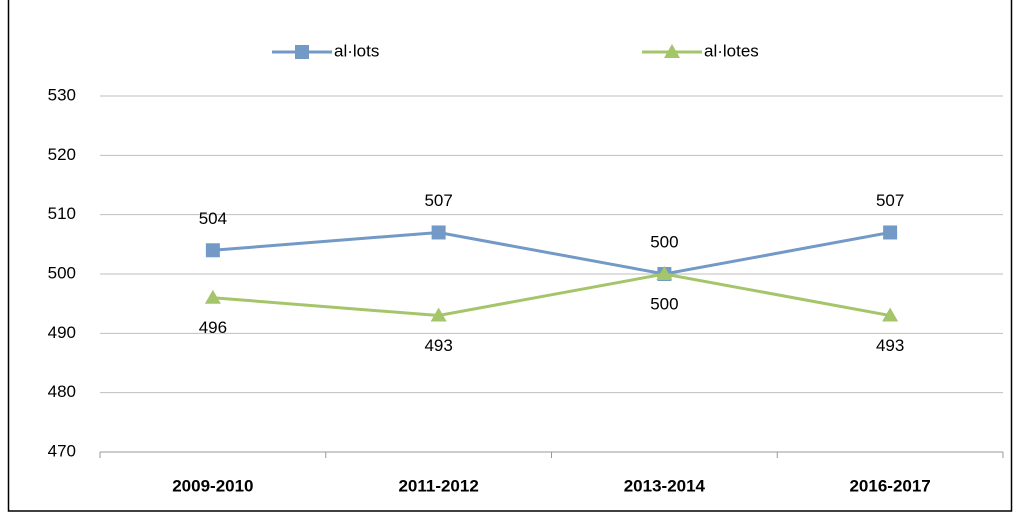  I want to click on y-tick-label: 530, so click(62, 94).